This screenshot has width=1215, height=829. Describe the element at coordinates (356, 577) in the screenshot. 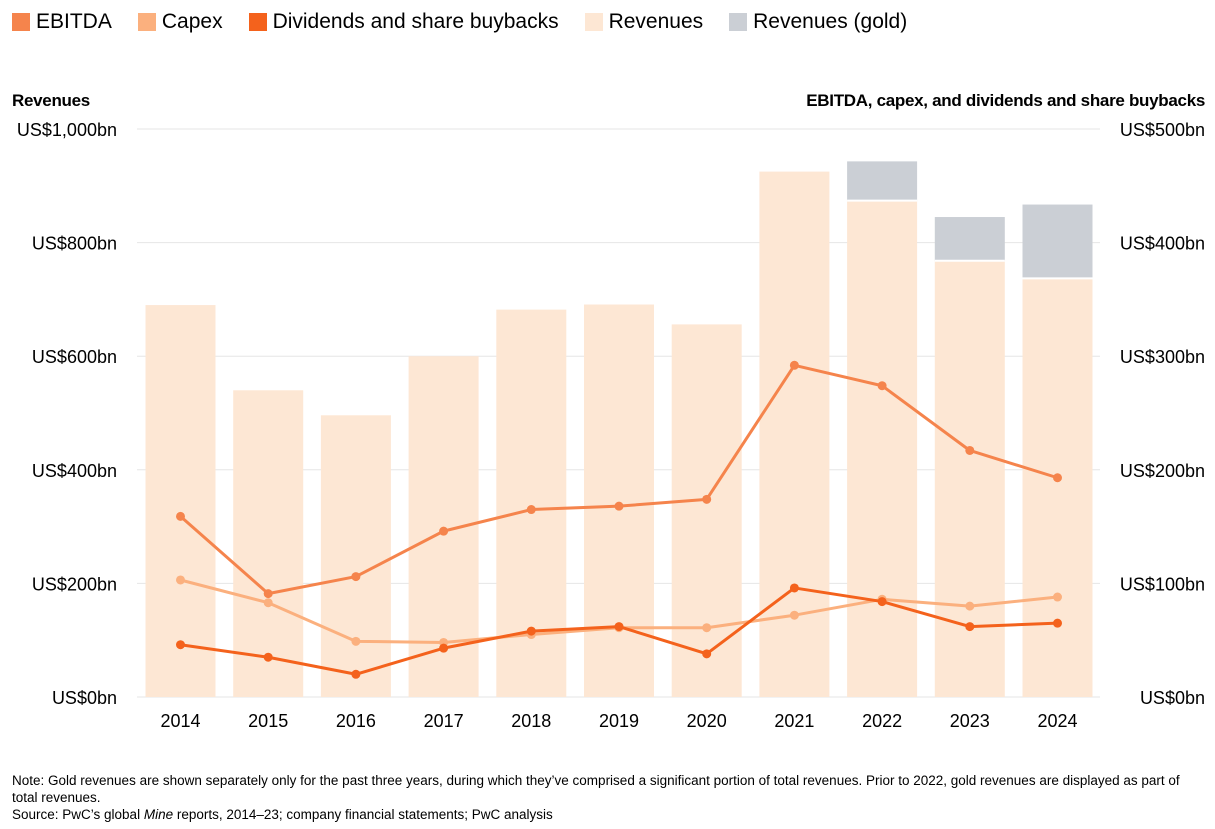

I see `point-ebitda-2016` at that location.